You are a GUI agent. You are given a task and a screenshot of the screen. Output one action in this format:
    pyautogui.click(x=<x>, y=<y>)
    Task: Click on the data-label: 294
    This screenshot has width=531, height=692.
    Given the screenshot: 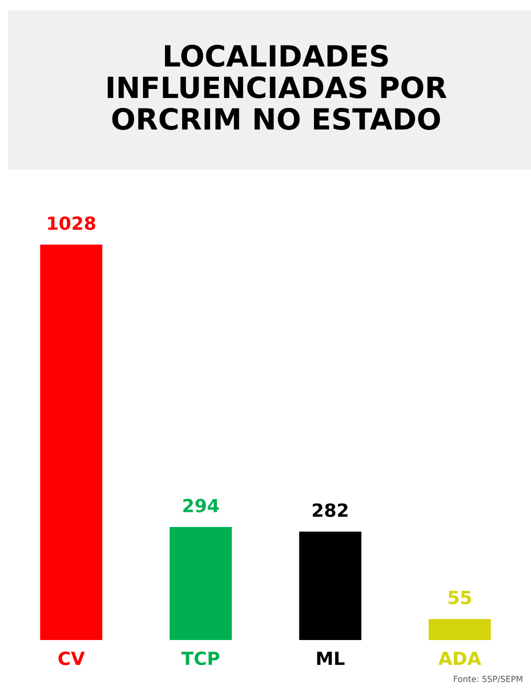 What is the action you would take?
    pyautogui.click(x=201, y=505)
    